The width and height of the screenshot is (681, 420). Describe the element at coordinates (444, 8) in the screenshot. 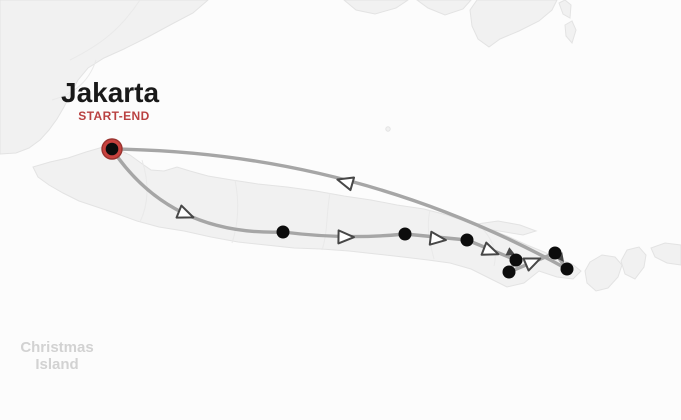

I see `landmass-borneo-mid` at that location.